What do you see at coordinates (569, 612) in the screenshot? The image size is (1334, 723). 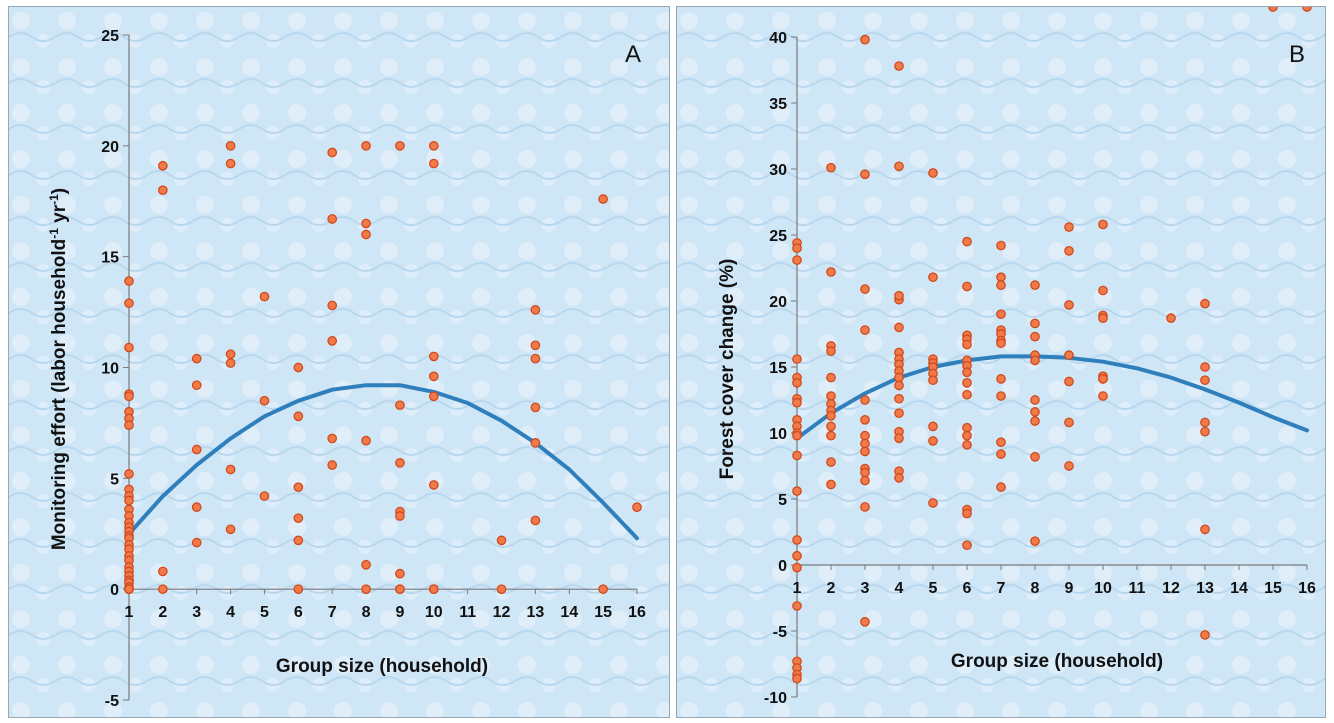 I see `x-tick-label: 14` at bounding box center [569, 612].